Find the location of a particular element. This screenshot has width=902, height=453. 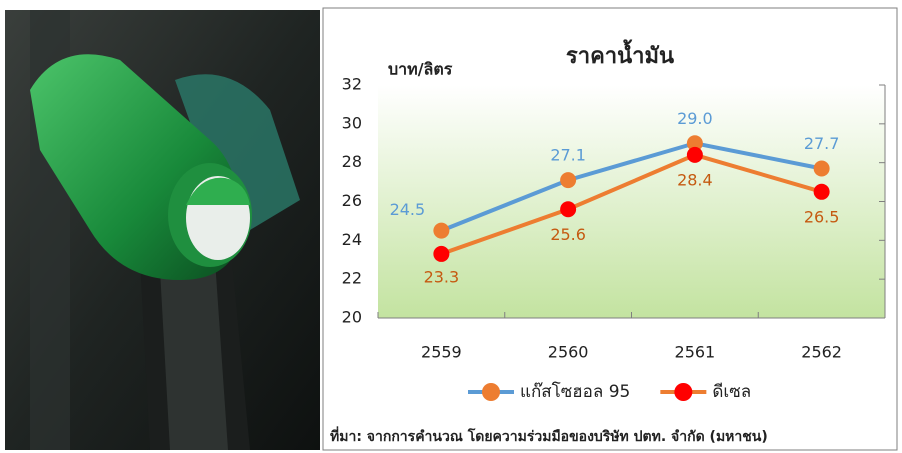

y-tick-label: 24 is located at coordinates (352, 239).